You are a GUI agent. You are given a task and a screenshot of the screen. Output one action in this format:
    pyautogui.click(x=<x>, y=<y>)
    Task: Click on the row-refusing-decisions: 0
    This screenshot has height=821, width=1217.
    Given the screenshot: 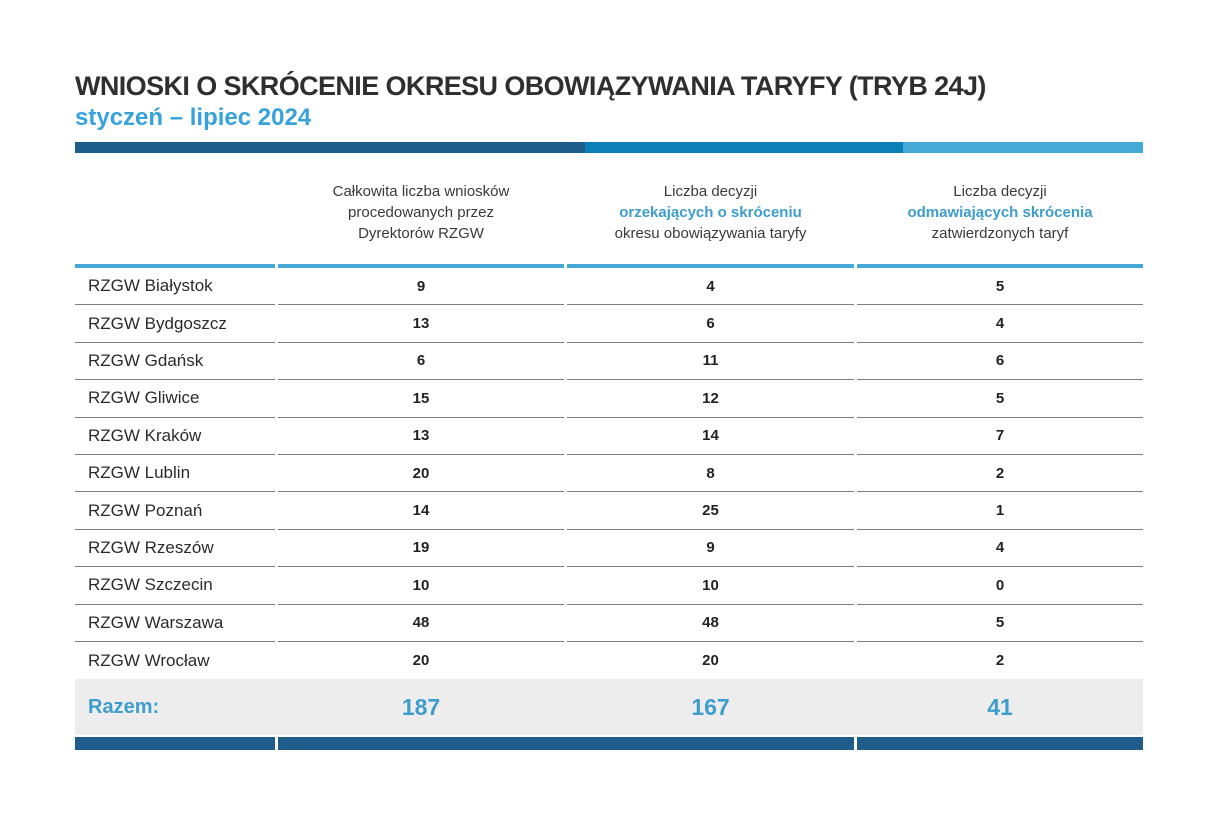 What is the action you would take?
    pyautogui.click(x=1000, y=586)
    